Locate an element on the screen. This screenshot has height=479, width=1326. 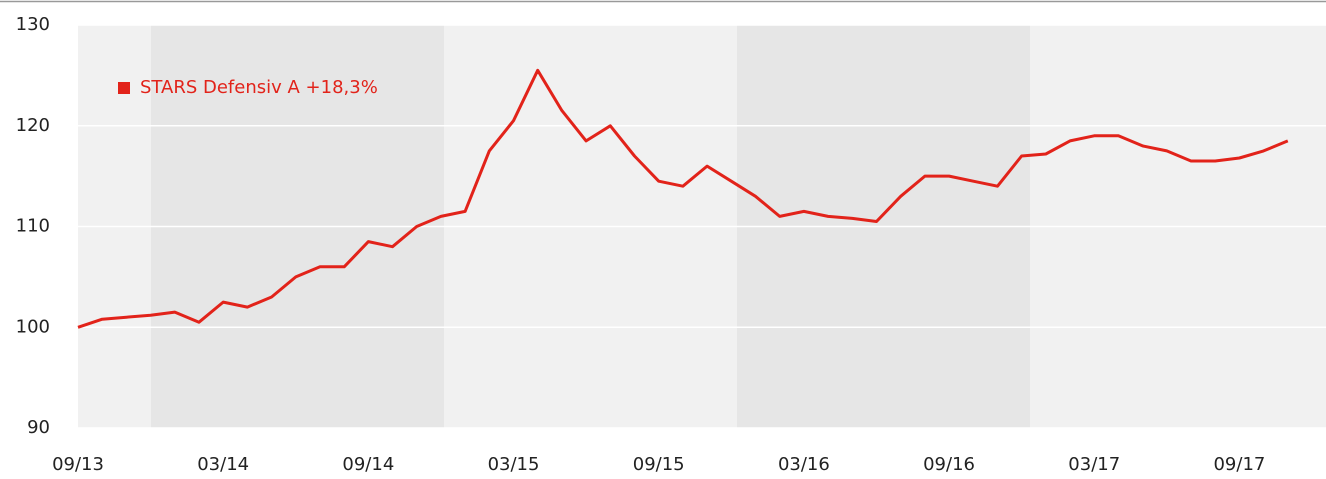
y-tick-label: 130 is located at coordinates (33, 24).